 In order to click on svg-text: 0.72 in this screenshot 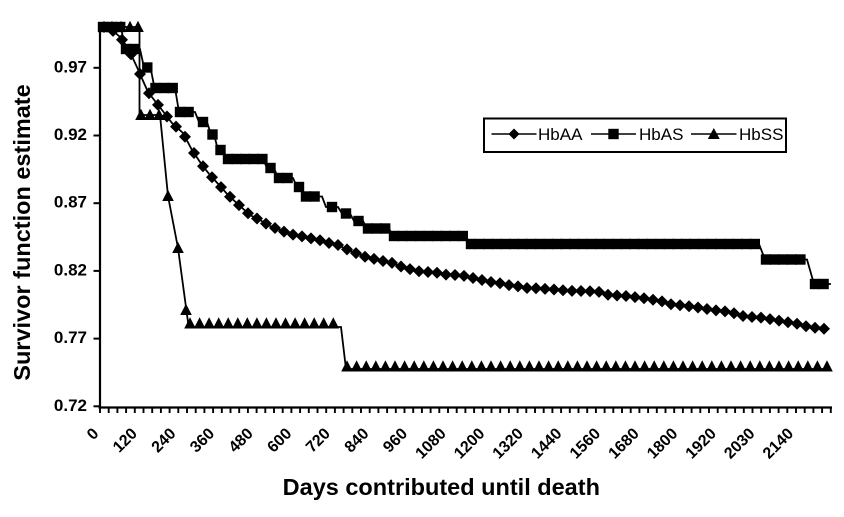, I will do `click(70, 405)`.